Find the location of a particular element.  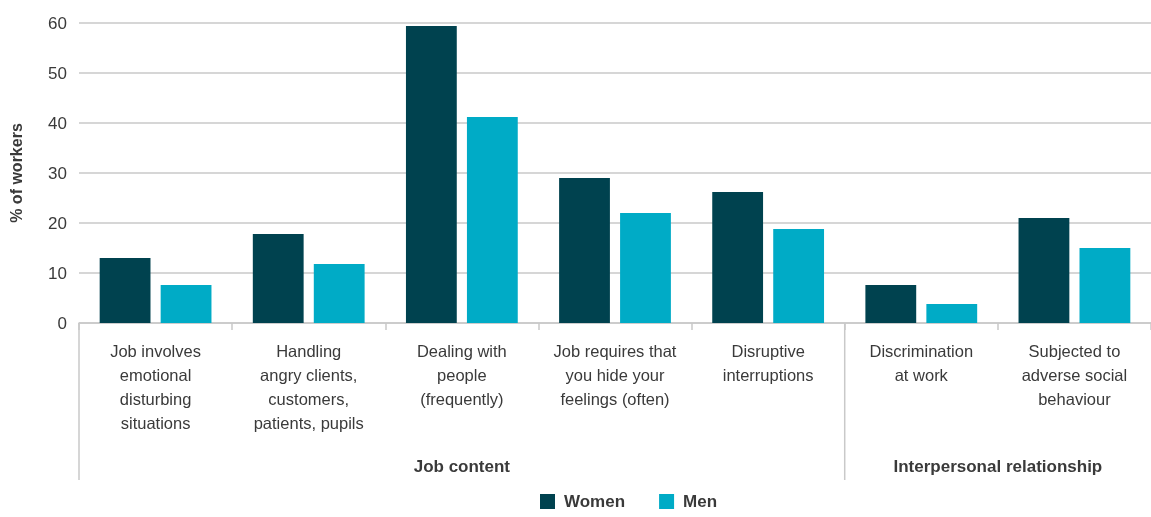

x-tick-label: Subjected to adverse social behaviour is located at coordinates (1074, 375).